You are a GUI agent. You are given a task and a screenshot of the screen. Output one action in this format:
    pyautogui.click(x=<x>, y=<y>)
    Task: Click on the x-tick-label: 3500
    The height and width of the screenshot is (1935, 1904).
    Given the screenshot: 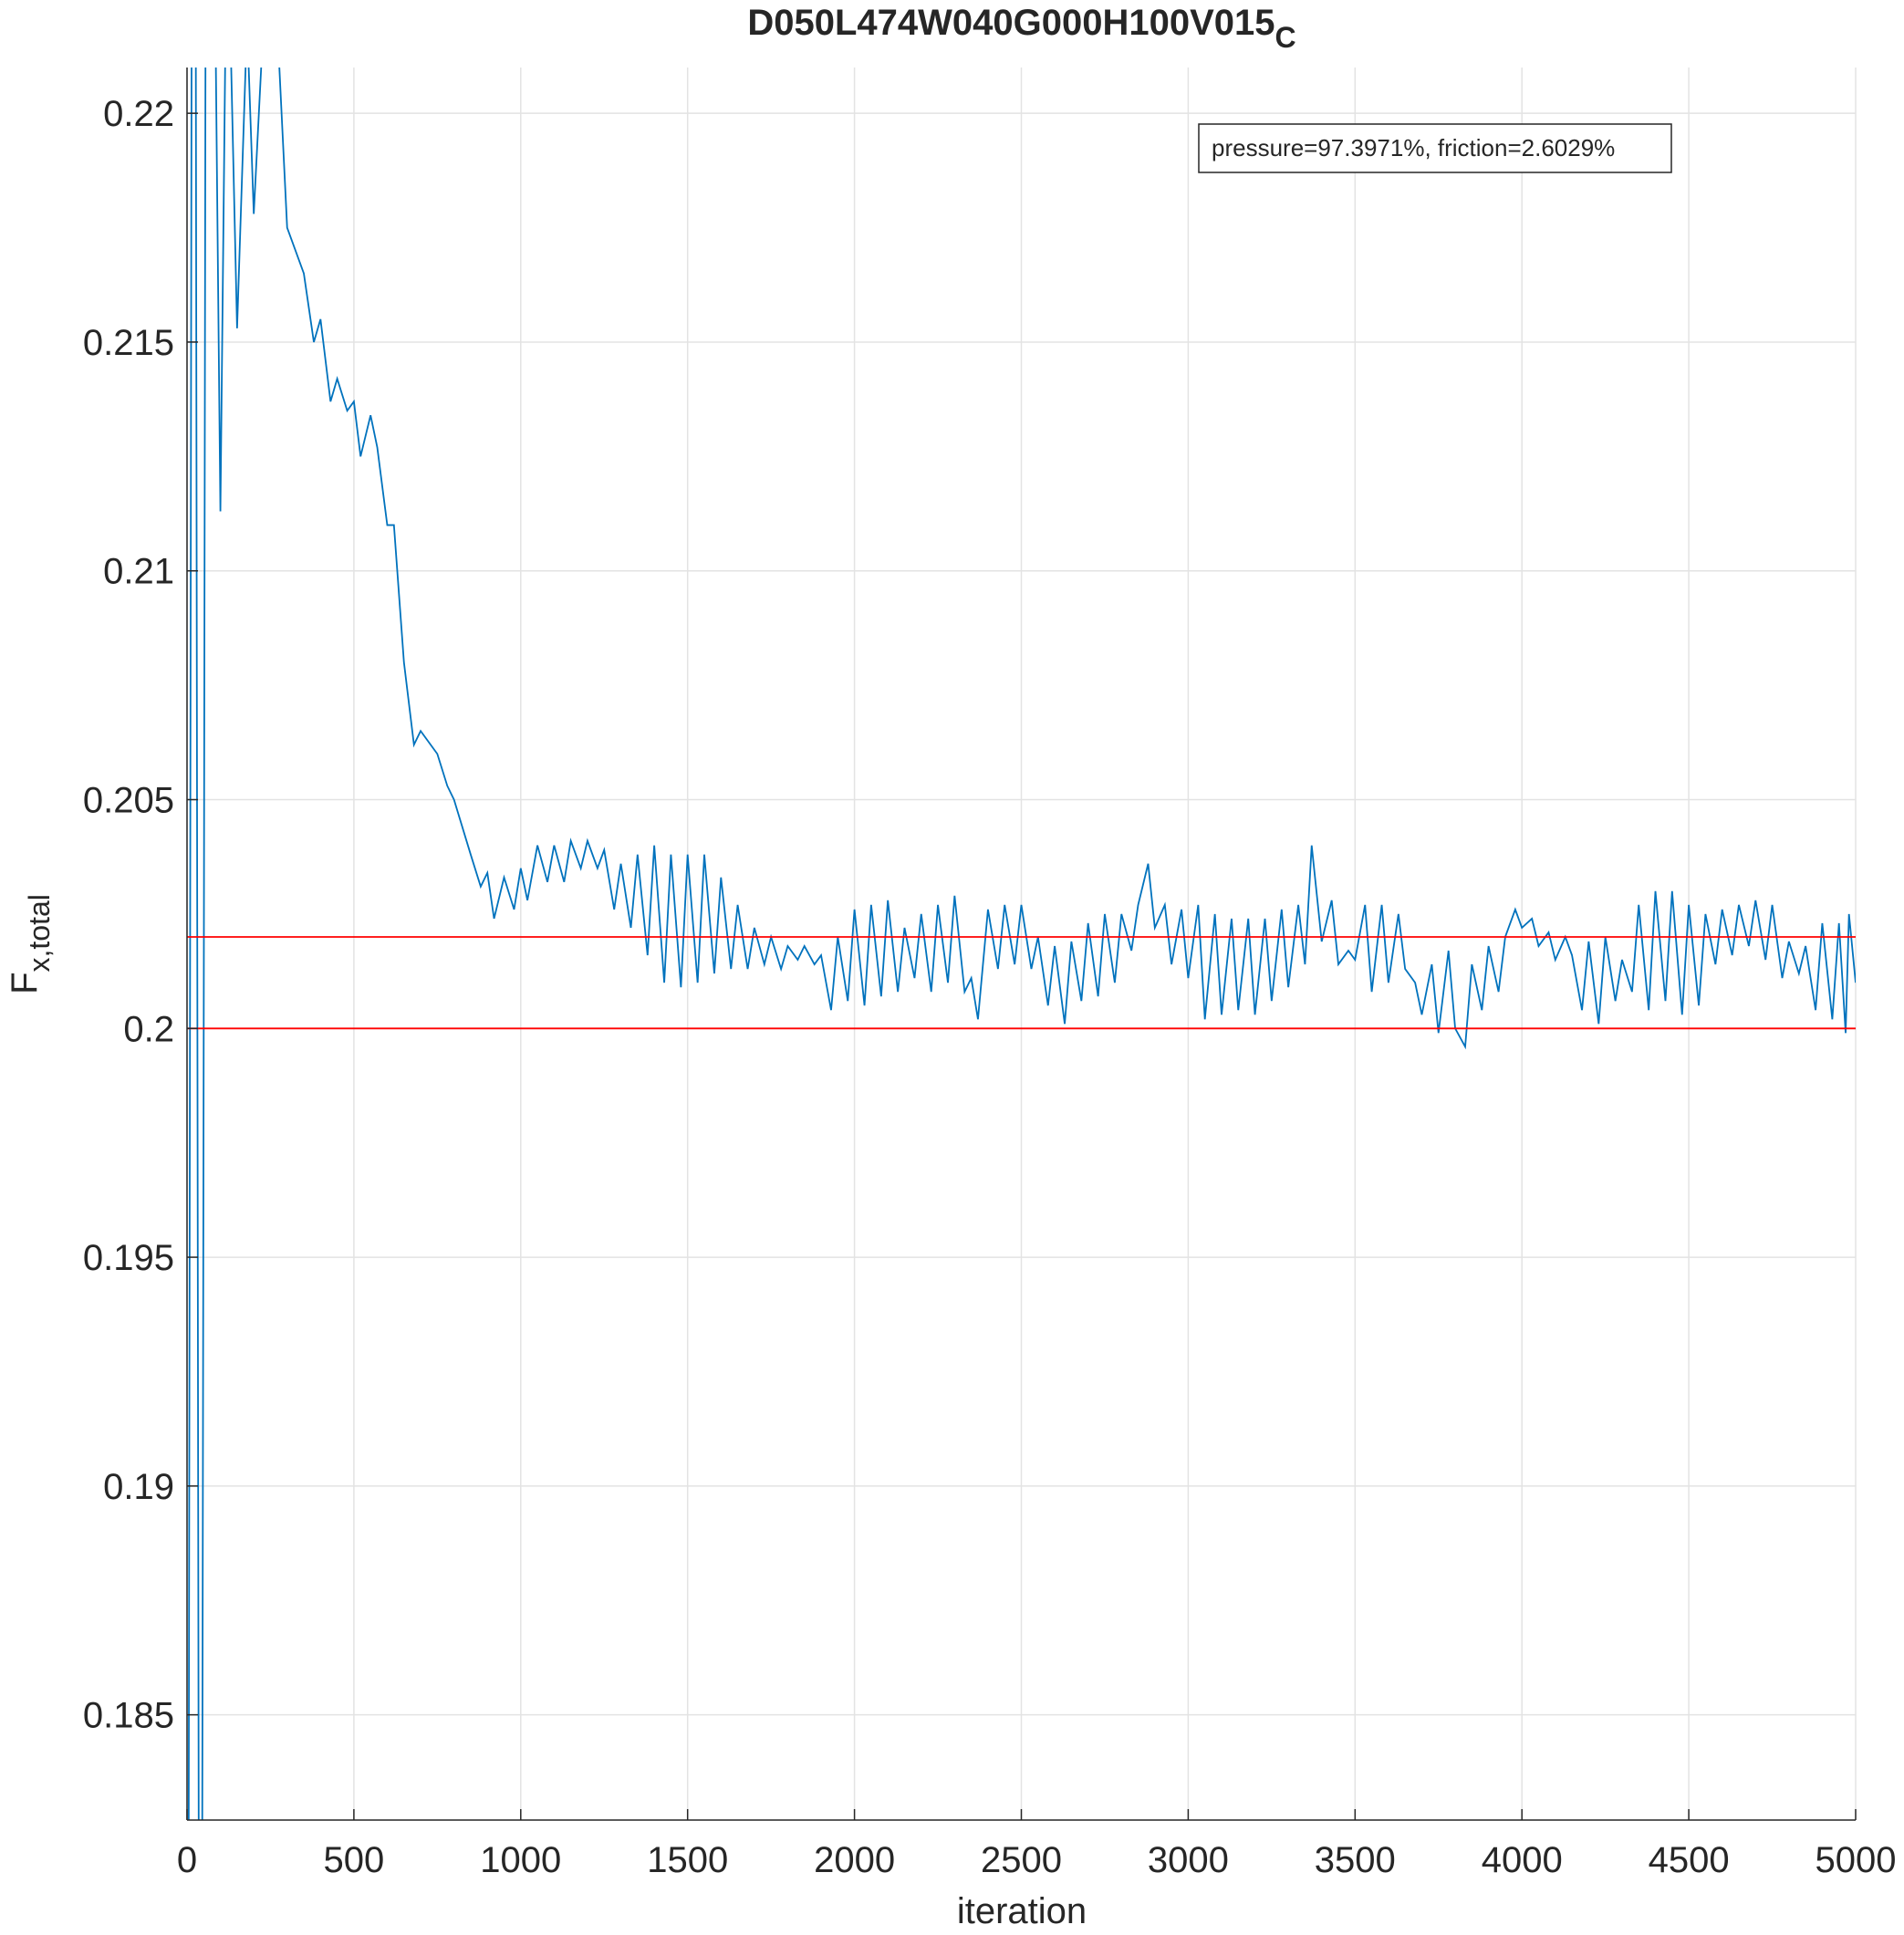 What is the action you would take?
    pyautogui.click(x=1356, y=1860)
    